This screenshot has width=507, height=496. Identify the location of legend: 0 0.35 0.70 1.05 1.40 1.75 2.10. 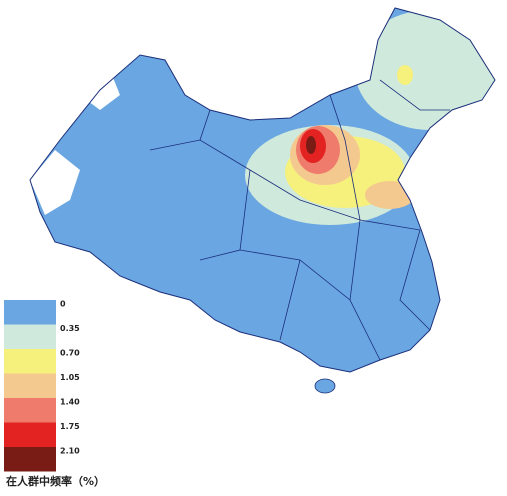
(42, 386).